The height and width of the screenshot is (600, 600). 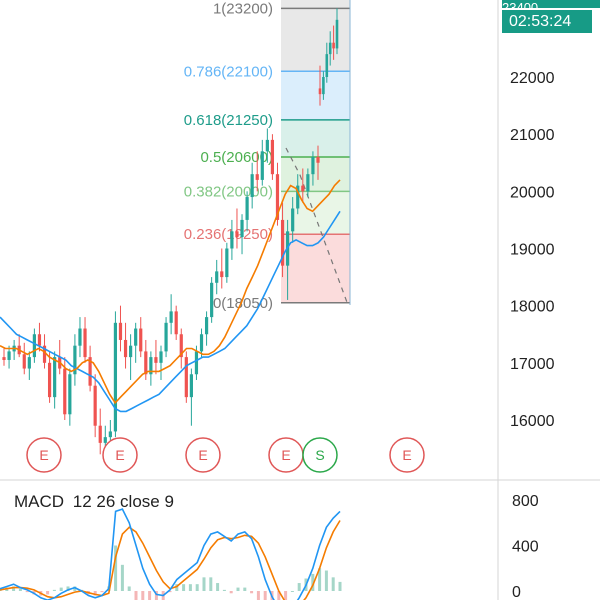 I want to click on fib-level-label: 0.618(21250), so click(x=228, y=120).